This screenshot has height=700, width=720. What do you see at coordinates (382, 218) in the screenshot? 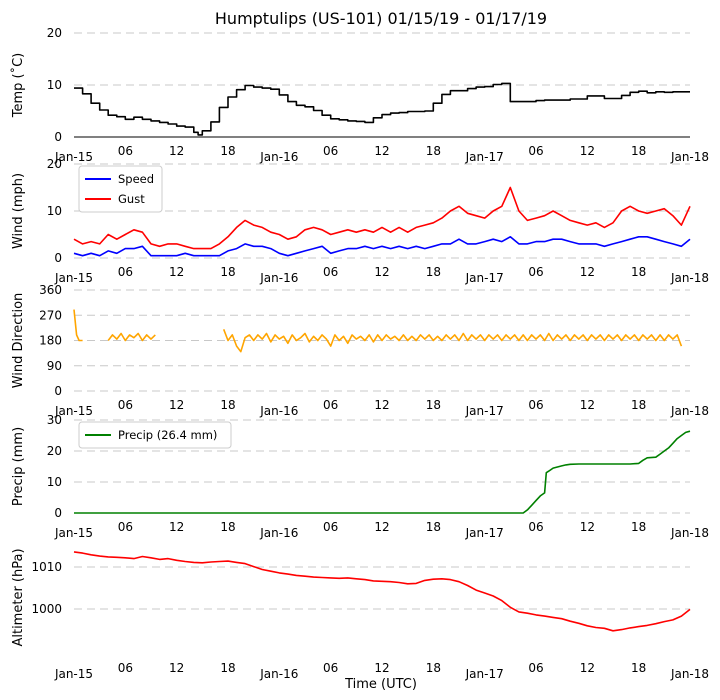
I see `series-line-gust` at bounding box center [382, 218].